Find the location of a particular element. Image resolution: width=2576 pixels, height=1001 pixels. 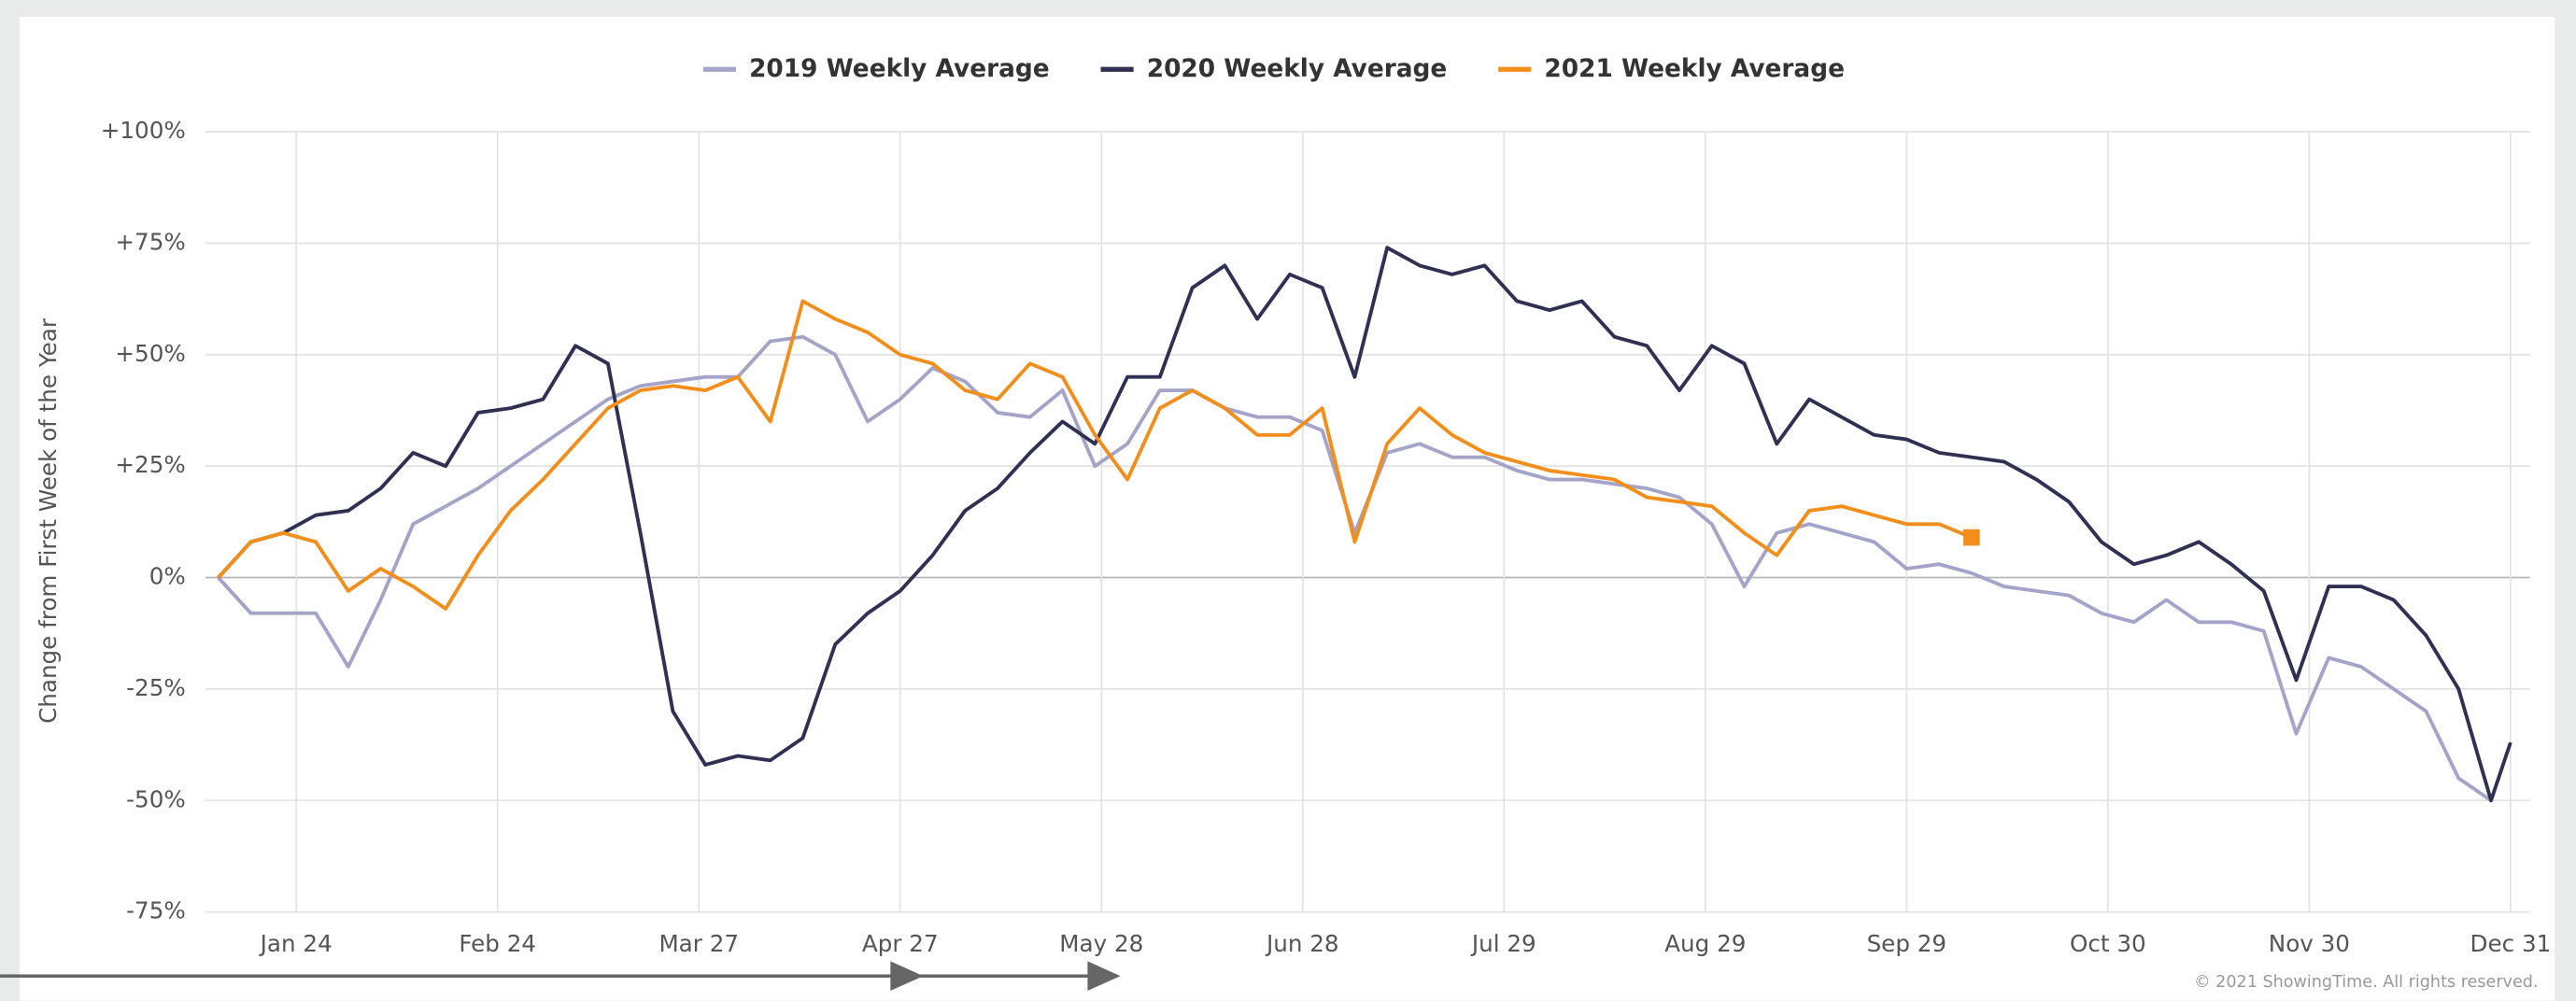

y-tick-label: +25% is located at coordinates (150, 464).